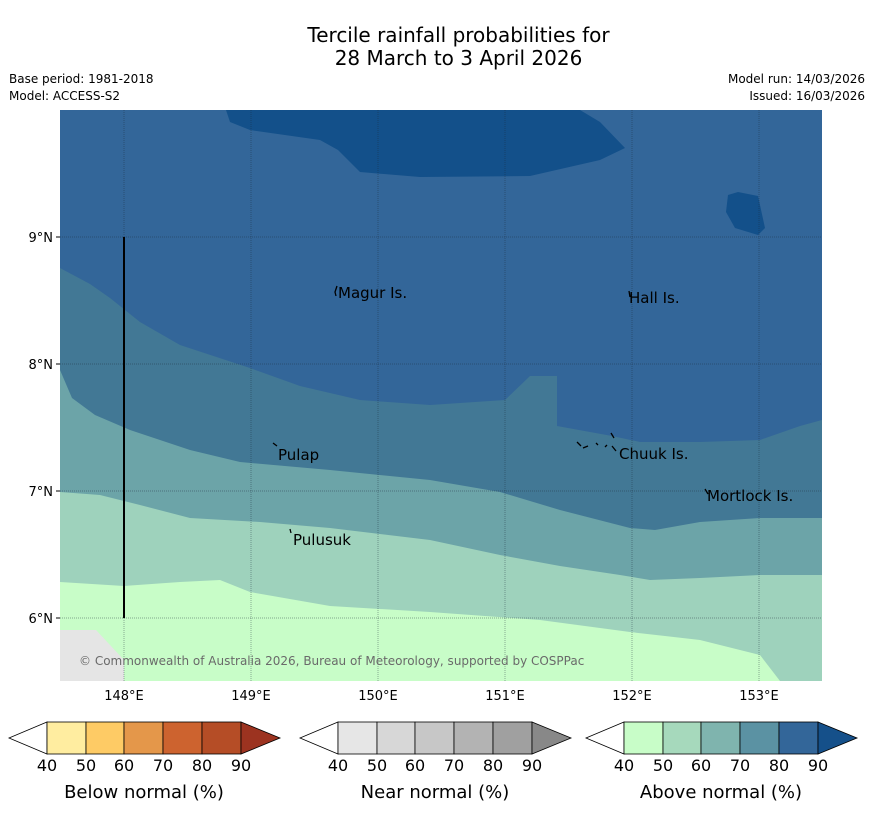 The width and height of the screenshot is (873, 816). Describe the element at coordinates (322, 540) in the screenshot. I see `place-label-pulusuk: Pulusuk` at that location.